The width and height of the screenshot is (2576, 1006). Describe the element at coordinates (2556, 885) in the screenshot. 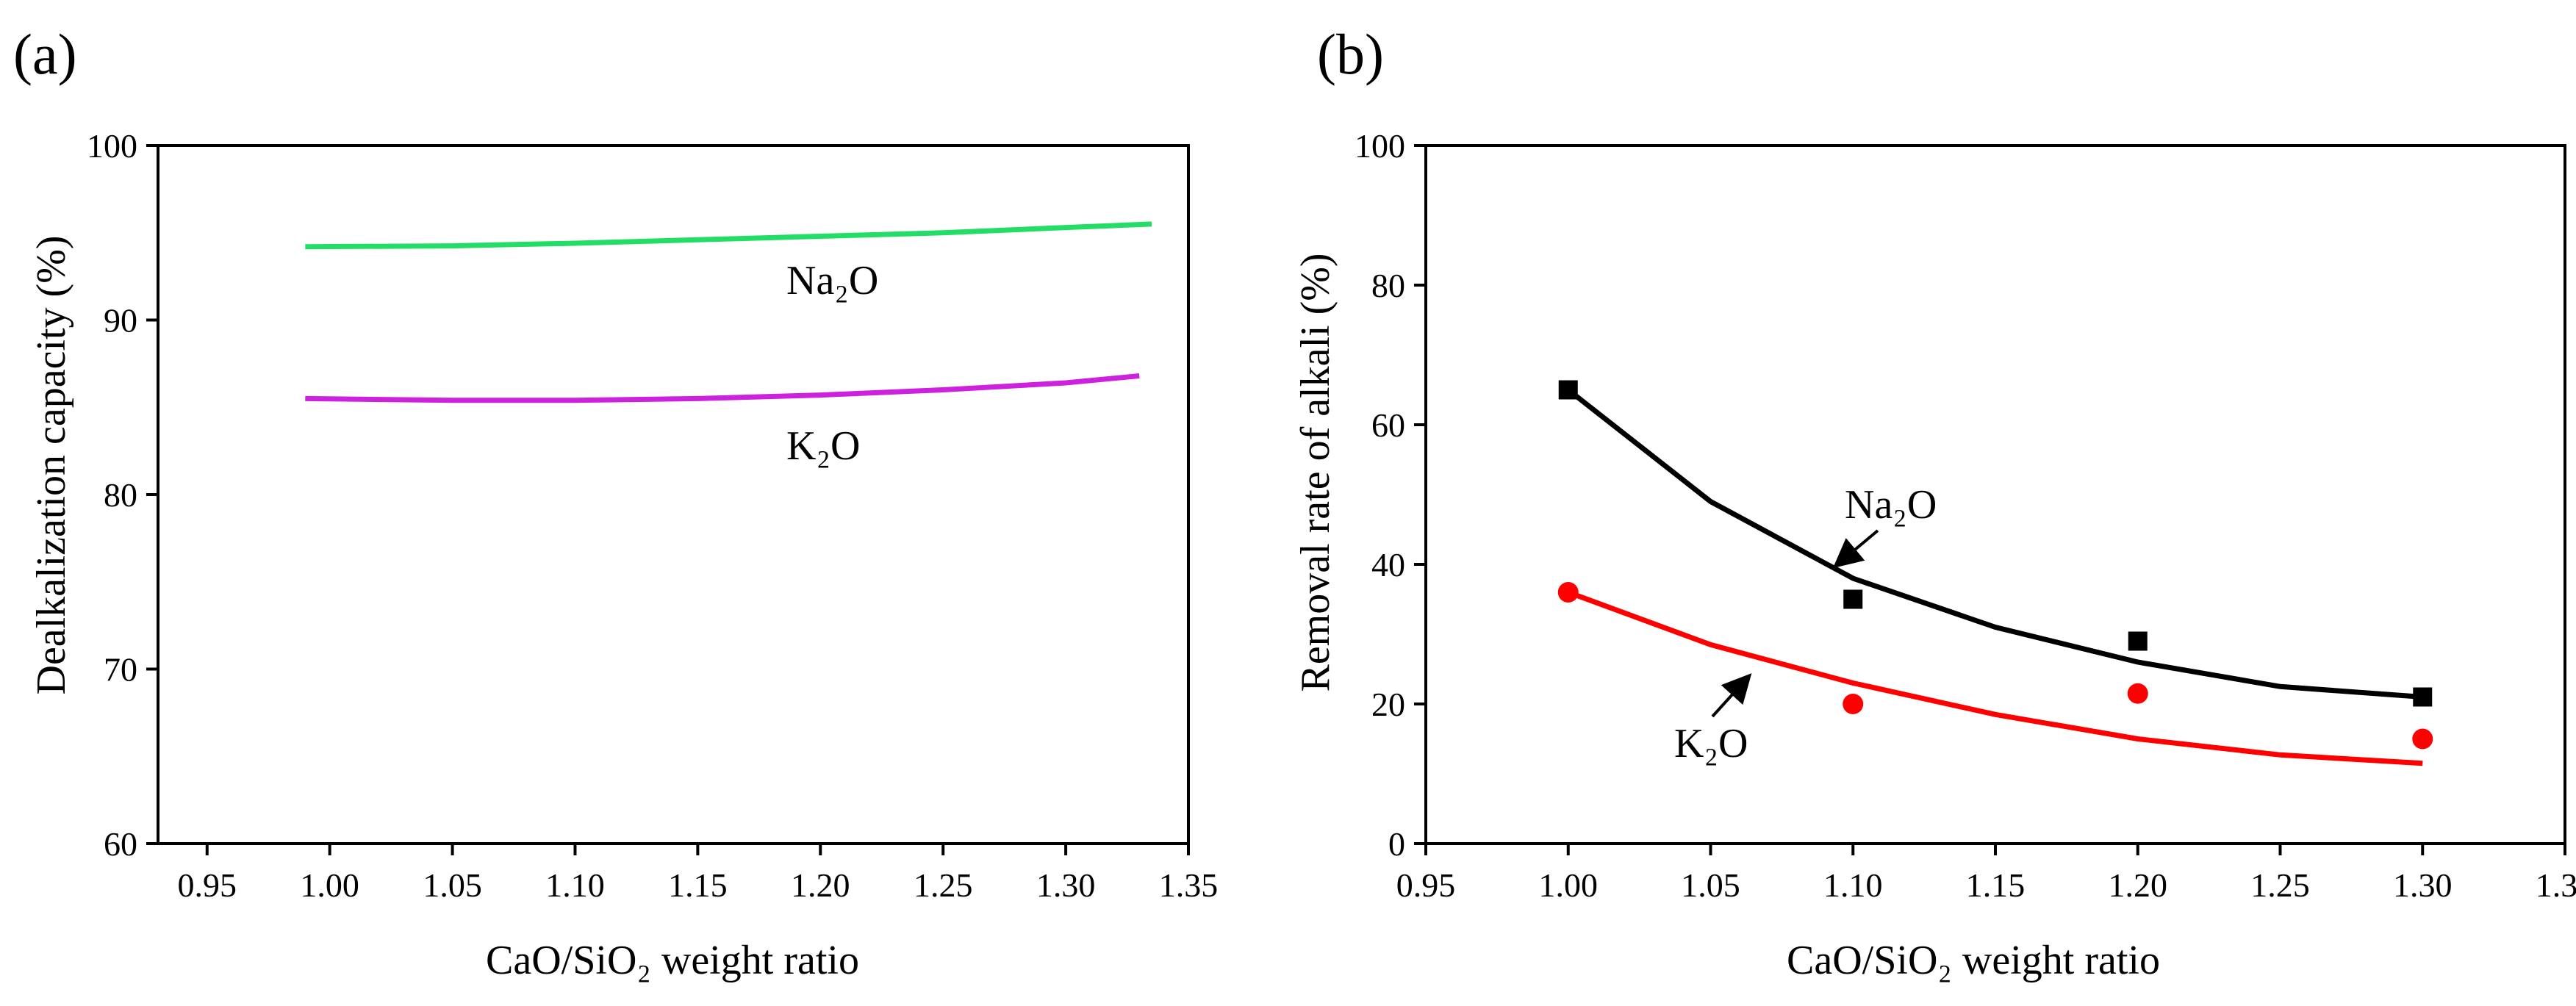

I see `panel-b-x-tick-label: 1.35` at that location.